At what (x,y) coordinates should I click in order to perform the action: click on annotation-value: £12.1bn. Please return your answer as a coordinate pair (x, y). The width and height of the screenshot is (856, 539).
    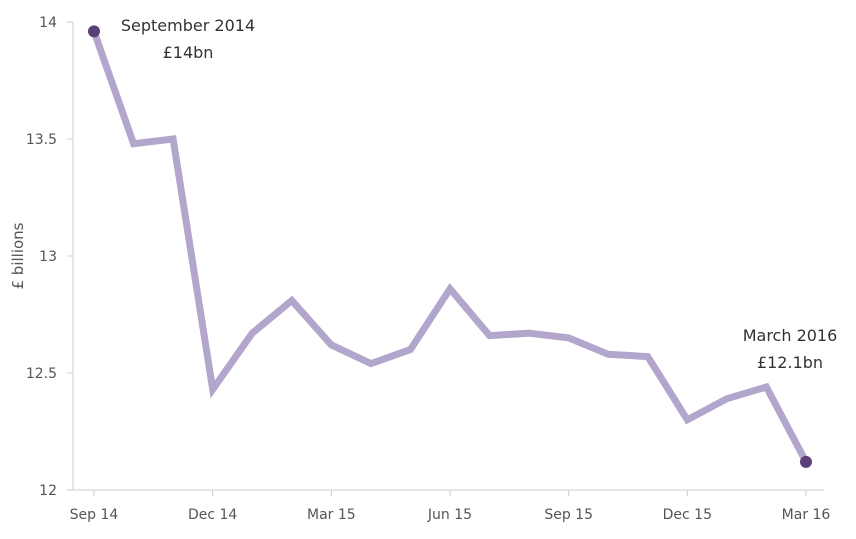
    Looking at the image, I should click on (790, 362).